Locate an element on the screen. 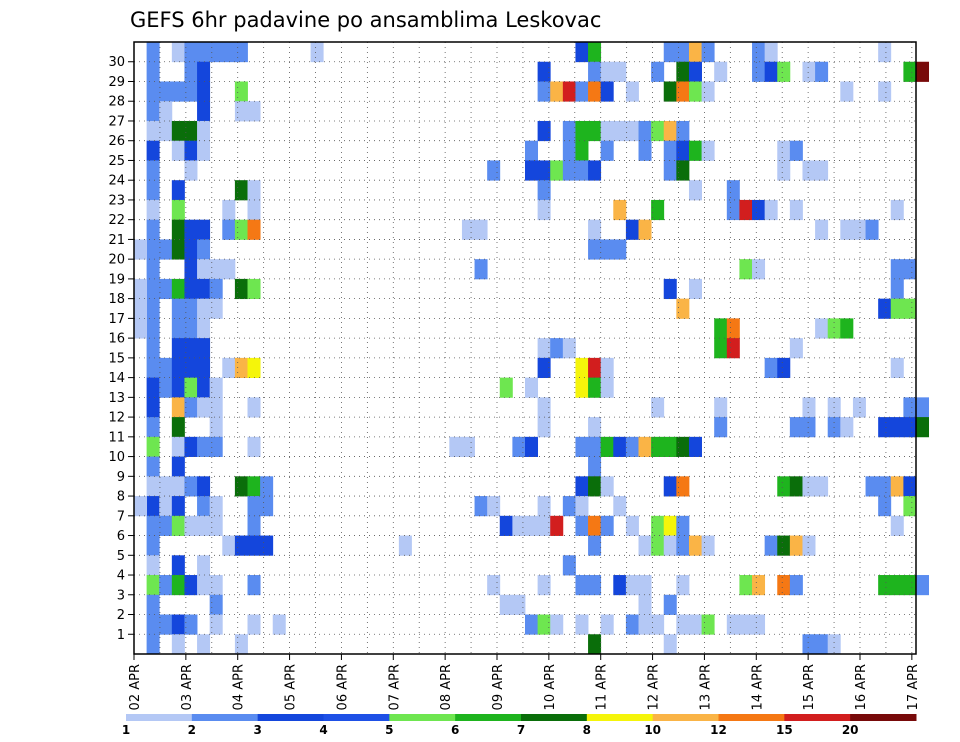 The height and width of the screenshot is (742, 960). x-tick-label: 04 APR is located at coordinates (239, 687).